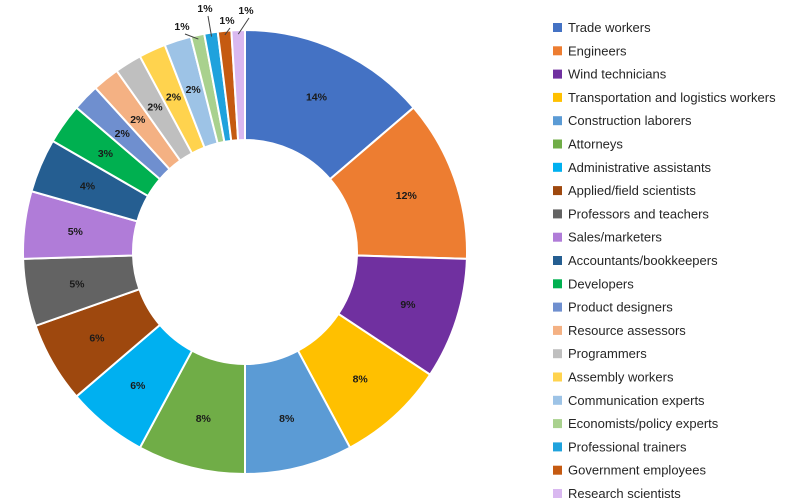 The width and height of the screenshot is (800, 504). Describe the element at coordinates (643, 260) in the screenshot. I see `legend-label-accountants-bookkeepers: Accountants/bookkeepers` at that location.